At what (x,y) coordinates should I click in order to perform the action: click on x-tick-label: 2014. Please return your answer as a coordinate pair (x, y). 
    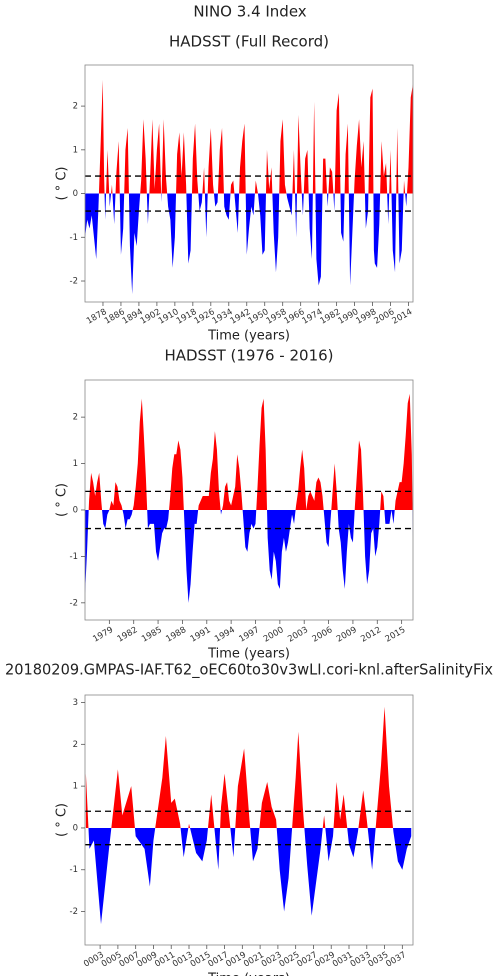
    Looking at the image, I should click on (403, 316).